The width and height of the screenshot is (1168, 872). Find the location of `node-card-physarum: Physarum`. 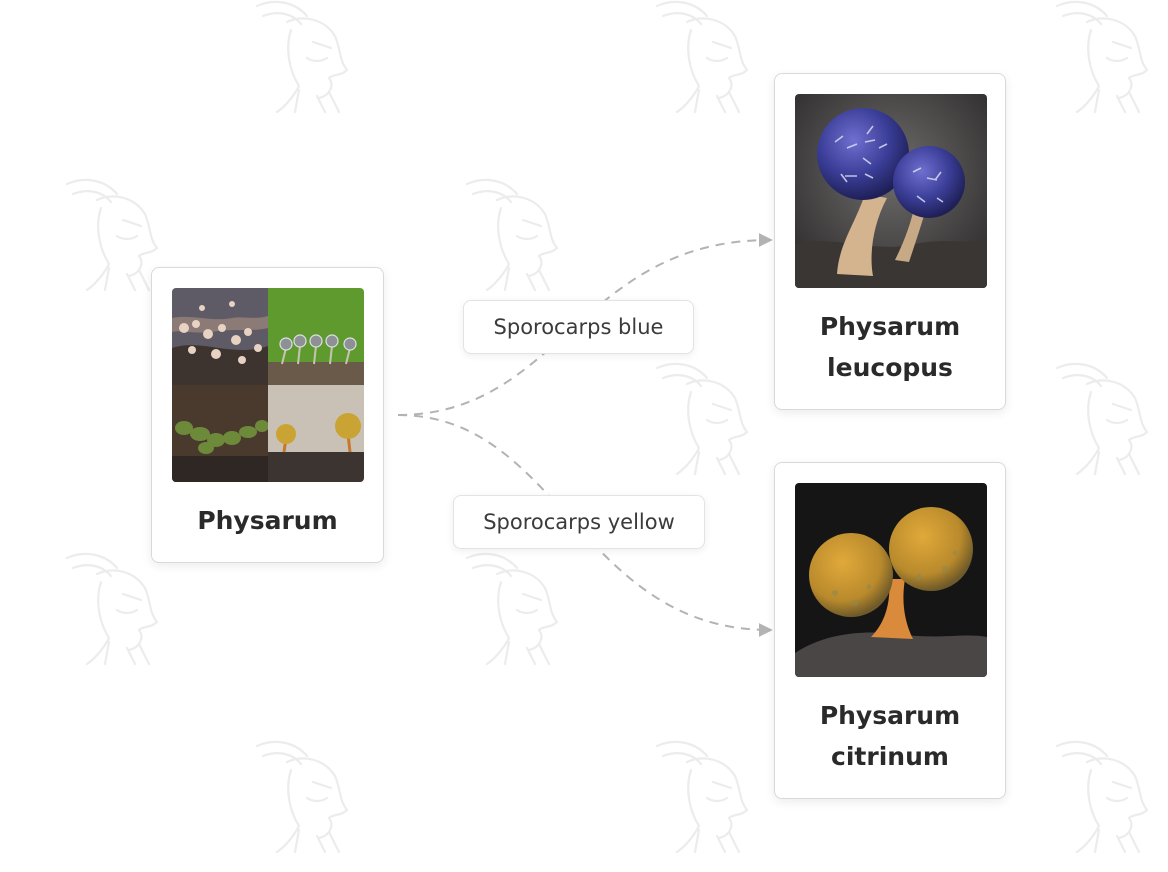

node-card-physarum: Physarum is located at coordinates (267, 415).